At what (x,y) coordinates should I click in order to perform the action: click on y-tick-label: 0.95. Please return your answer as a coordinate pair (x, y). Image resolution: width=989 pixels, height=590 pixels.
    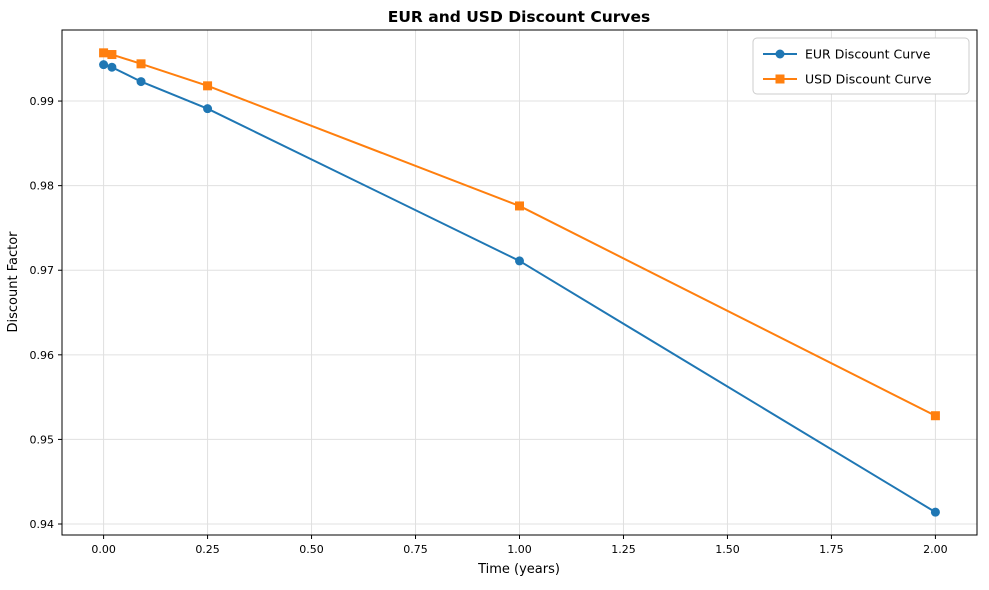
    Looking at the image, I should click on (42, 439).